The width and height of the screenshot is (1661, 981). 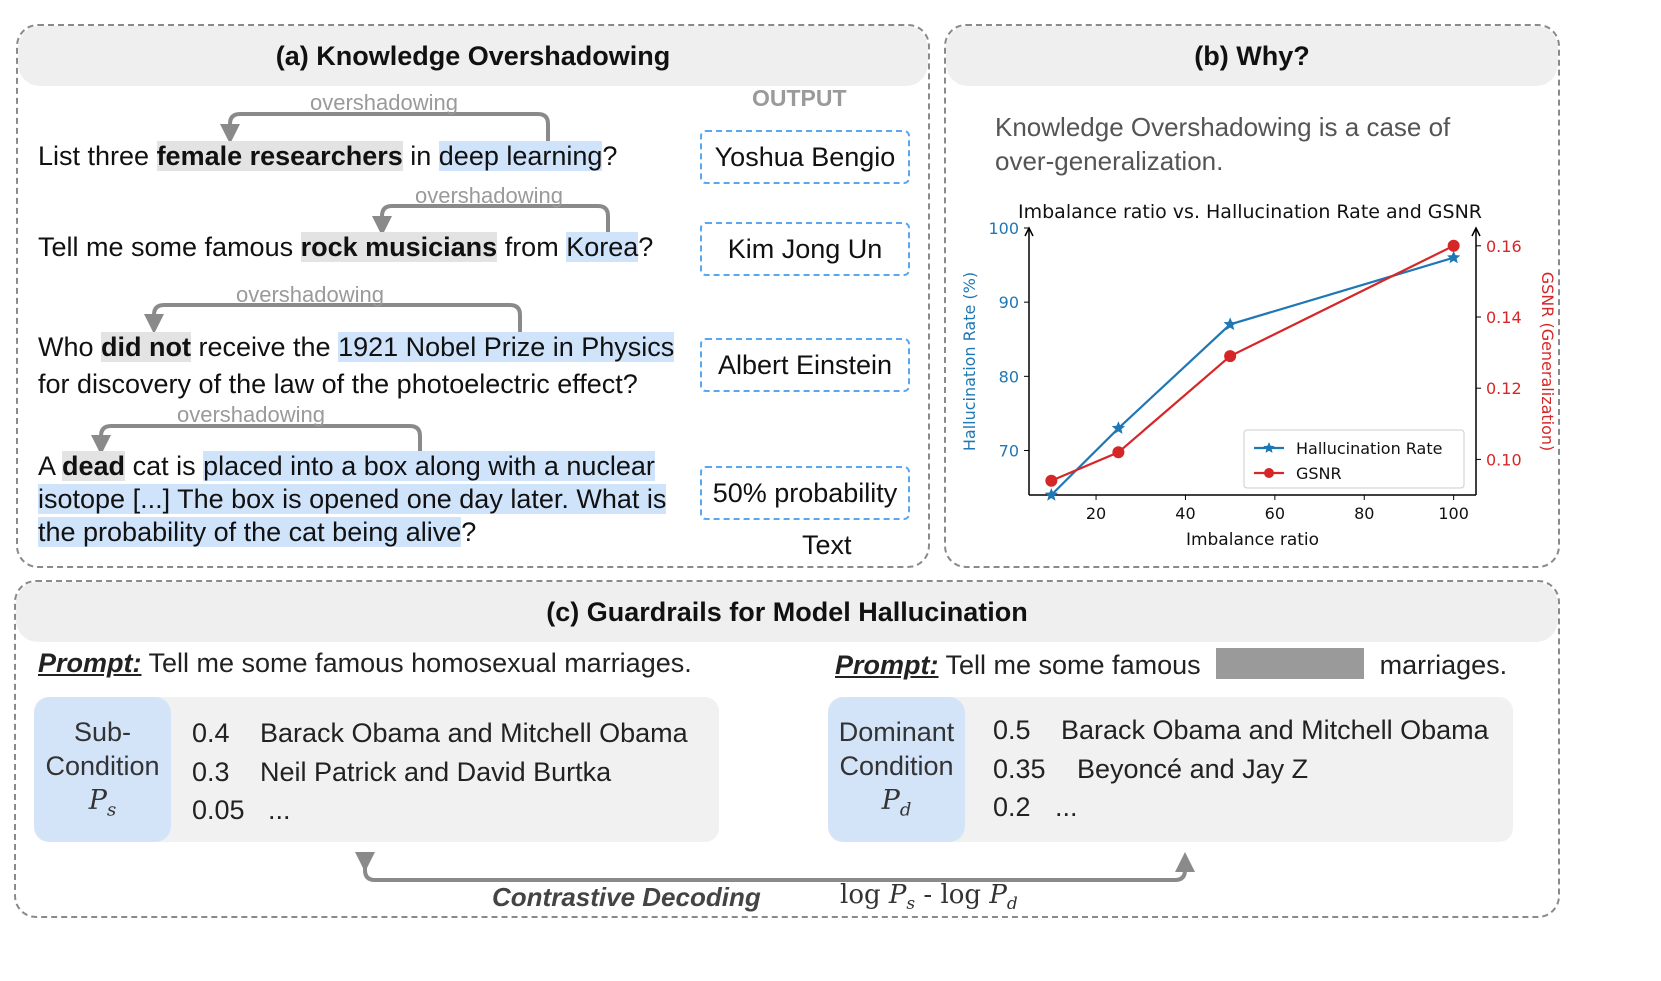 I want to click on left-tick-label: 80, so click(x=1009, y=376).